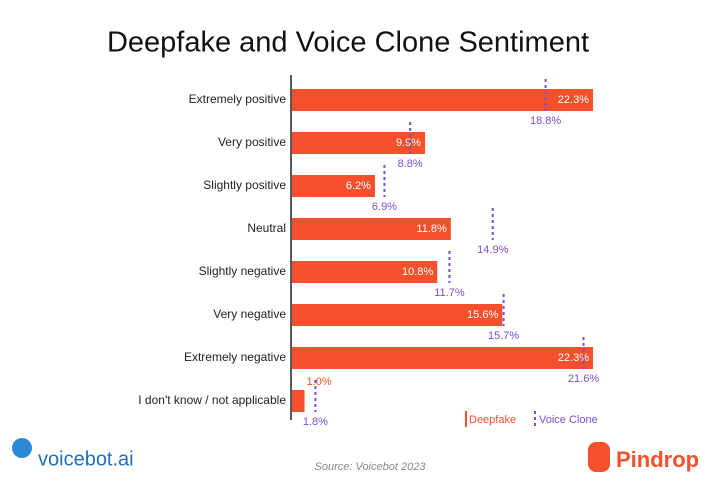 This screenshot has height=485, width=720. What do you see at coordinates (266, 228) in the screenshot?
I see `category-label: Neutral` at bounding box center [266, 228].